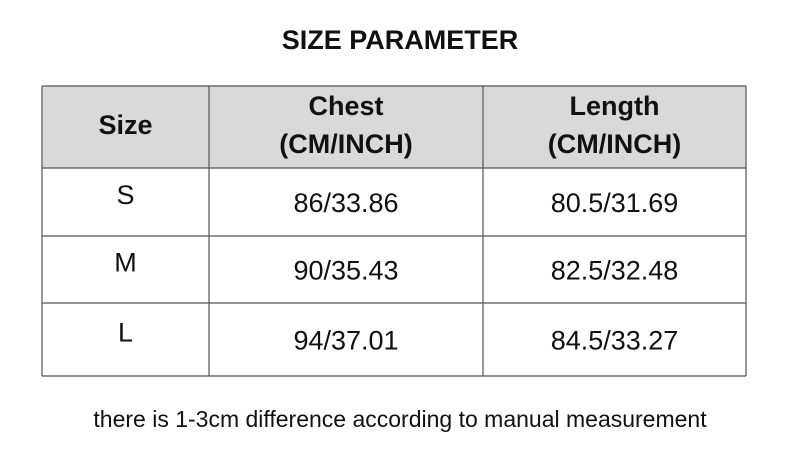 The width and height of the screenshot is (800, 463). What do you see at coordinates (615, 203) in the screenshot?
I see `measure-cell: 80.5/31.69` at bounding box center [615, 203].